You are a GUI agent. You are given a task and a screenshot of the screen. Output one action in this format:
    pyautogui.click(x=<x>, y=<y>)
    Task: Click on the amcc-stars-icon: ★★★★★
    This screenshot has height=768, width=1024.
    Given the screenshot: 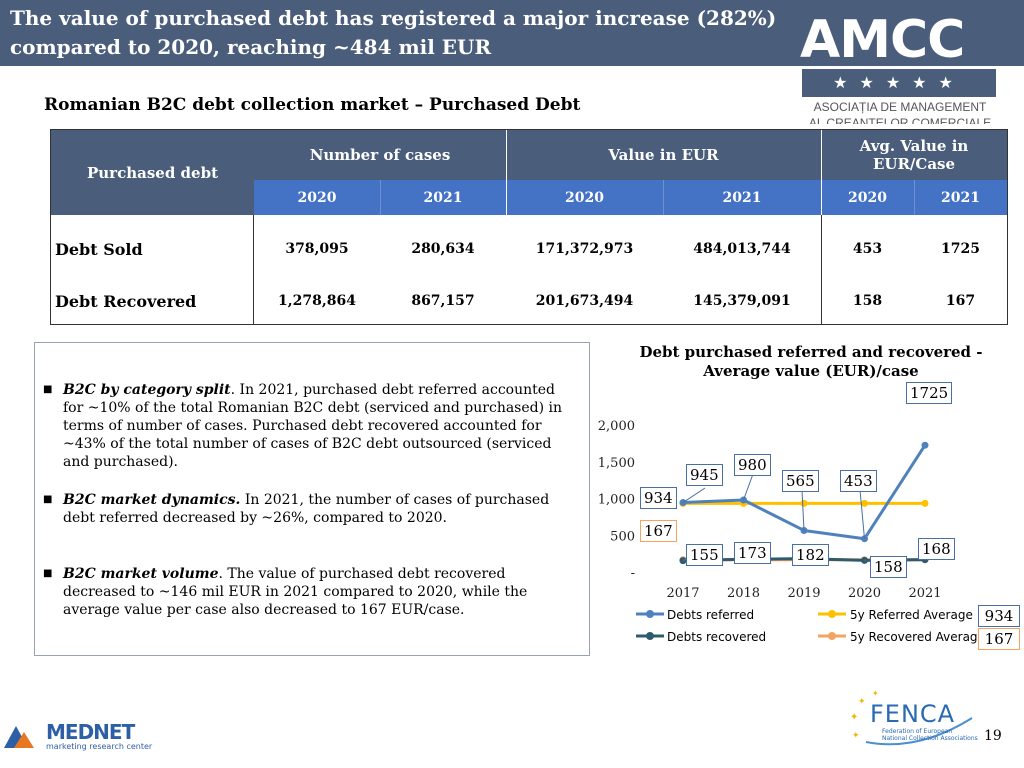 What is the action you would take?
    pyautogui.click(x=899, y=82)
    